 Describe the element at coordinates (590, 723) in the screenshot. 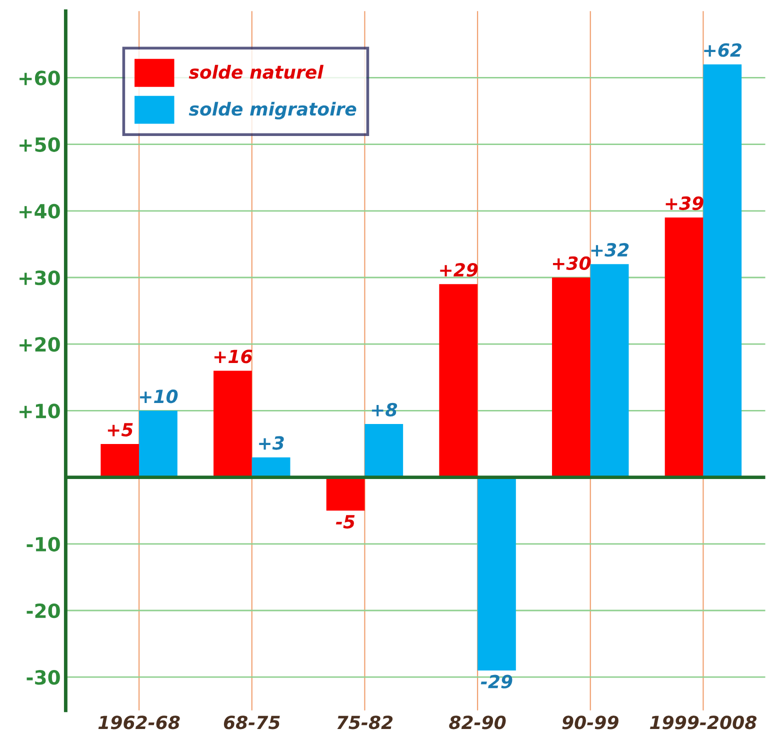

I see `x-tick-label: 90-99` at that location.